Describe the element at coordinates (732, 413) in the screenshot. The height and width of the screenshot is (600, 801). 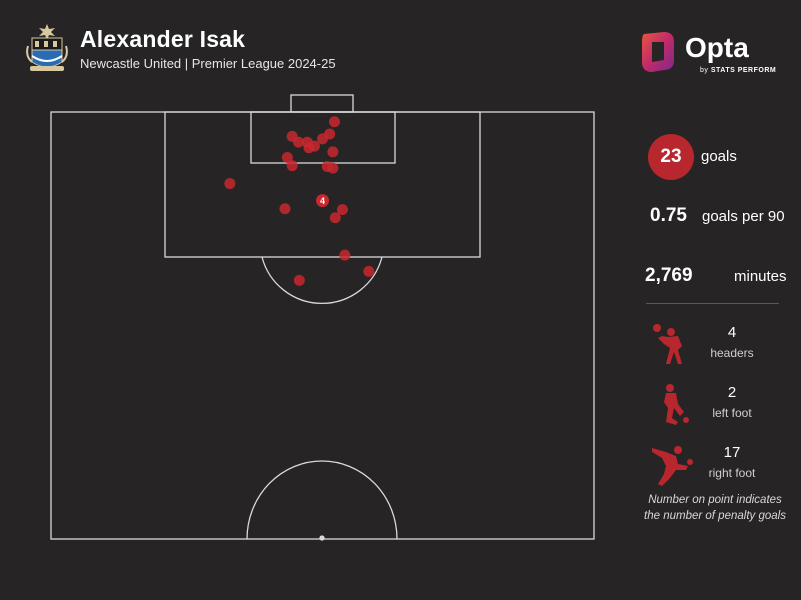
I see `left-foot-label: left foot` at that location.